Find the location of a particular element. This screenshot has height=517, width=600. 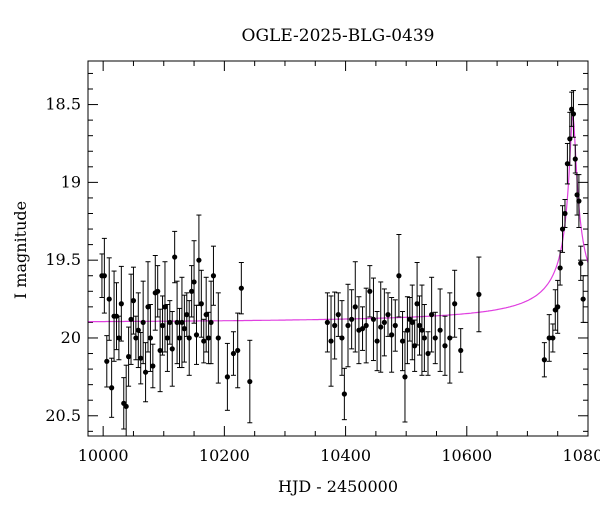

y-tick-label: 20.5 is located at coordinates (63, 415).